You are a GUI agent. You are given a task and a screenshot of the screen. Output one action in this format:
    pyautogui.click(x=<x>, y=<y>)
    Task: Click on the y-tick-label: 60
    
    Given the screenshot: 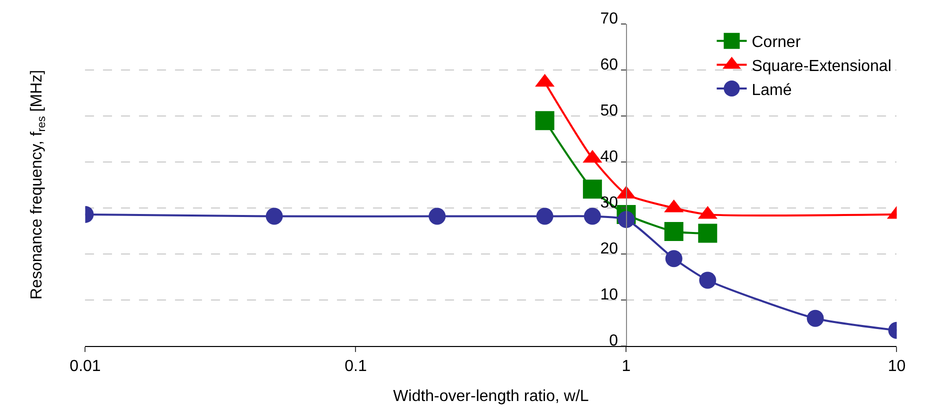 What is the action you would take?
    pyautogui.click(x=609, y=65)
    